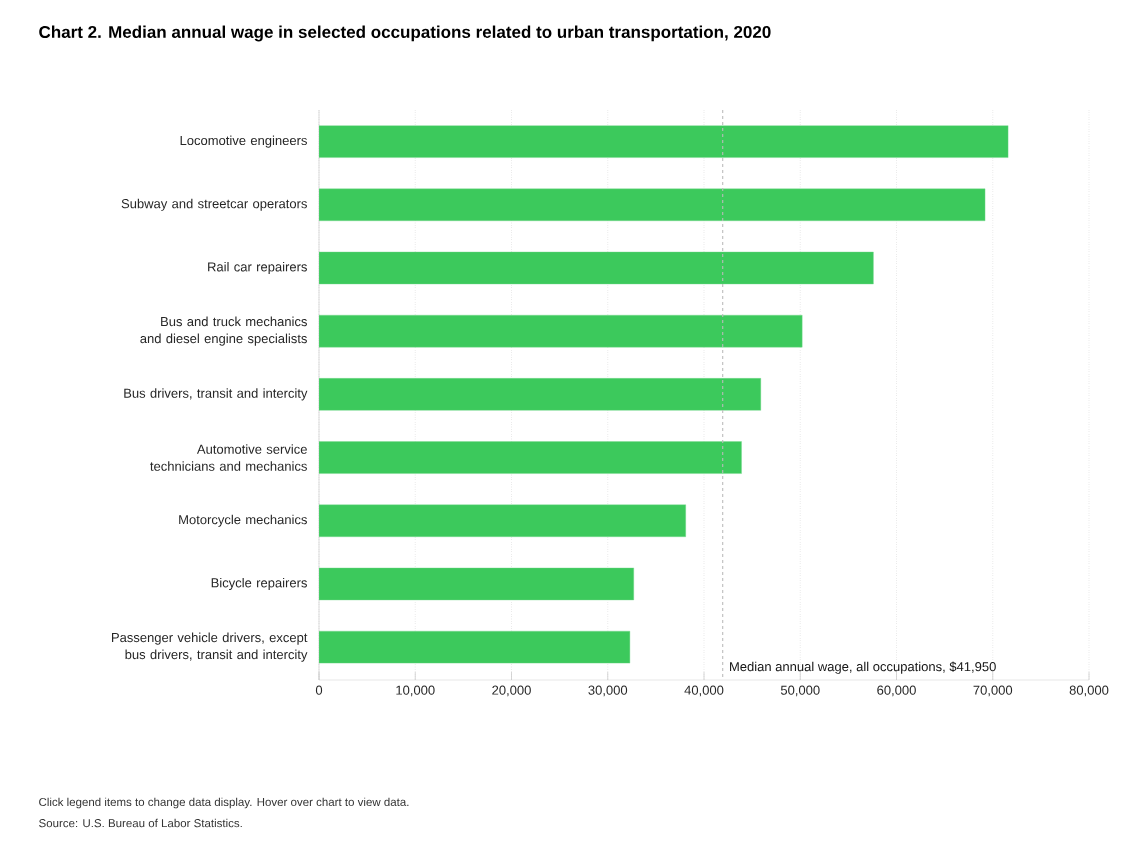  I want to click on x-tick-label: 60,000, so click(896, 691).